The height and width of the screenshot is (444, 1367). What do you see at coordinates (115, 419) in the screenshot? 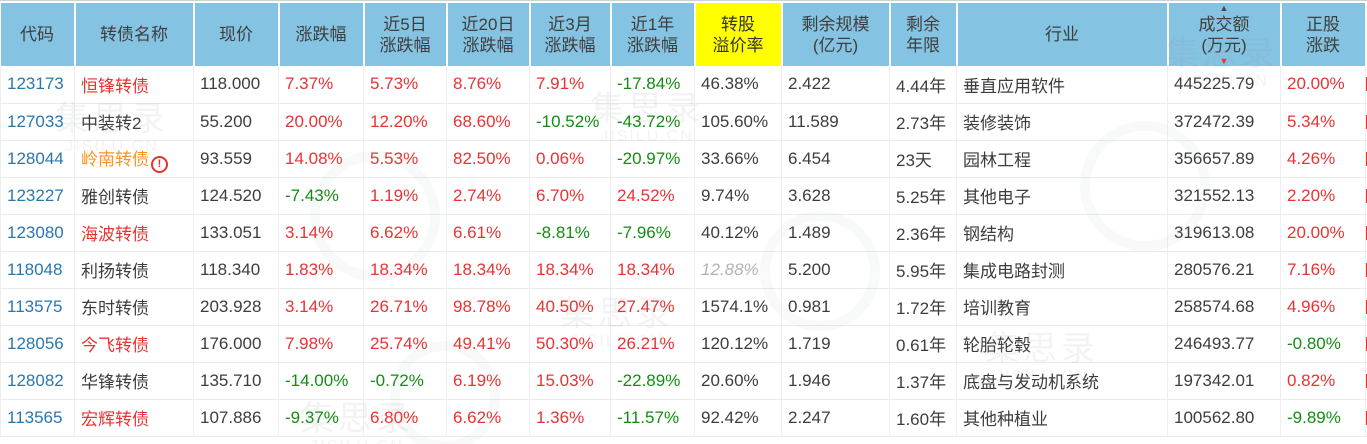
I see `bond-name-link: 宏辉转债` at bounding box center [115, 419].